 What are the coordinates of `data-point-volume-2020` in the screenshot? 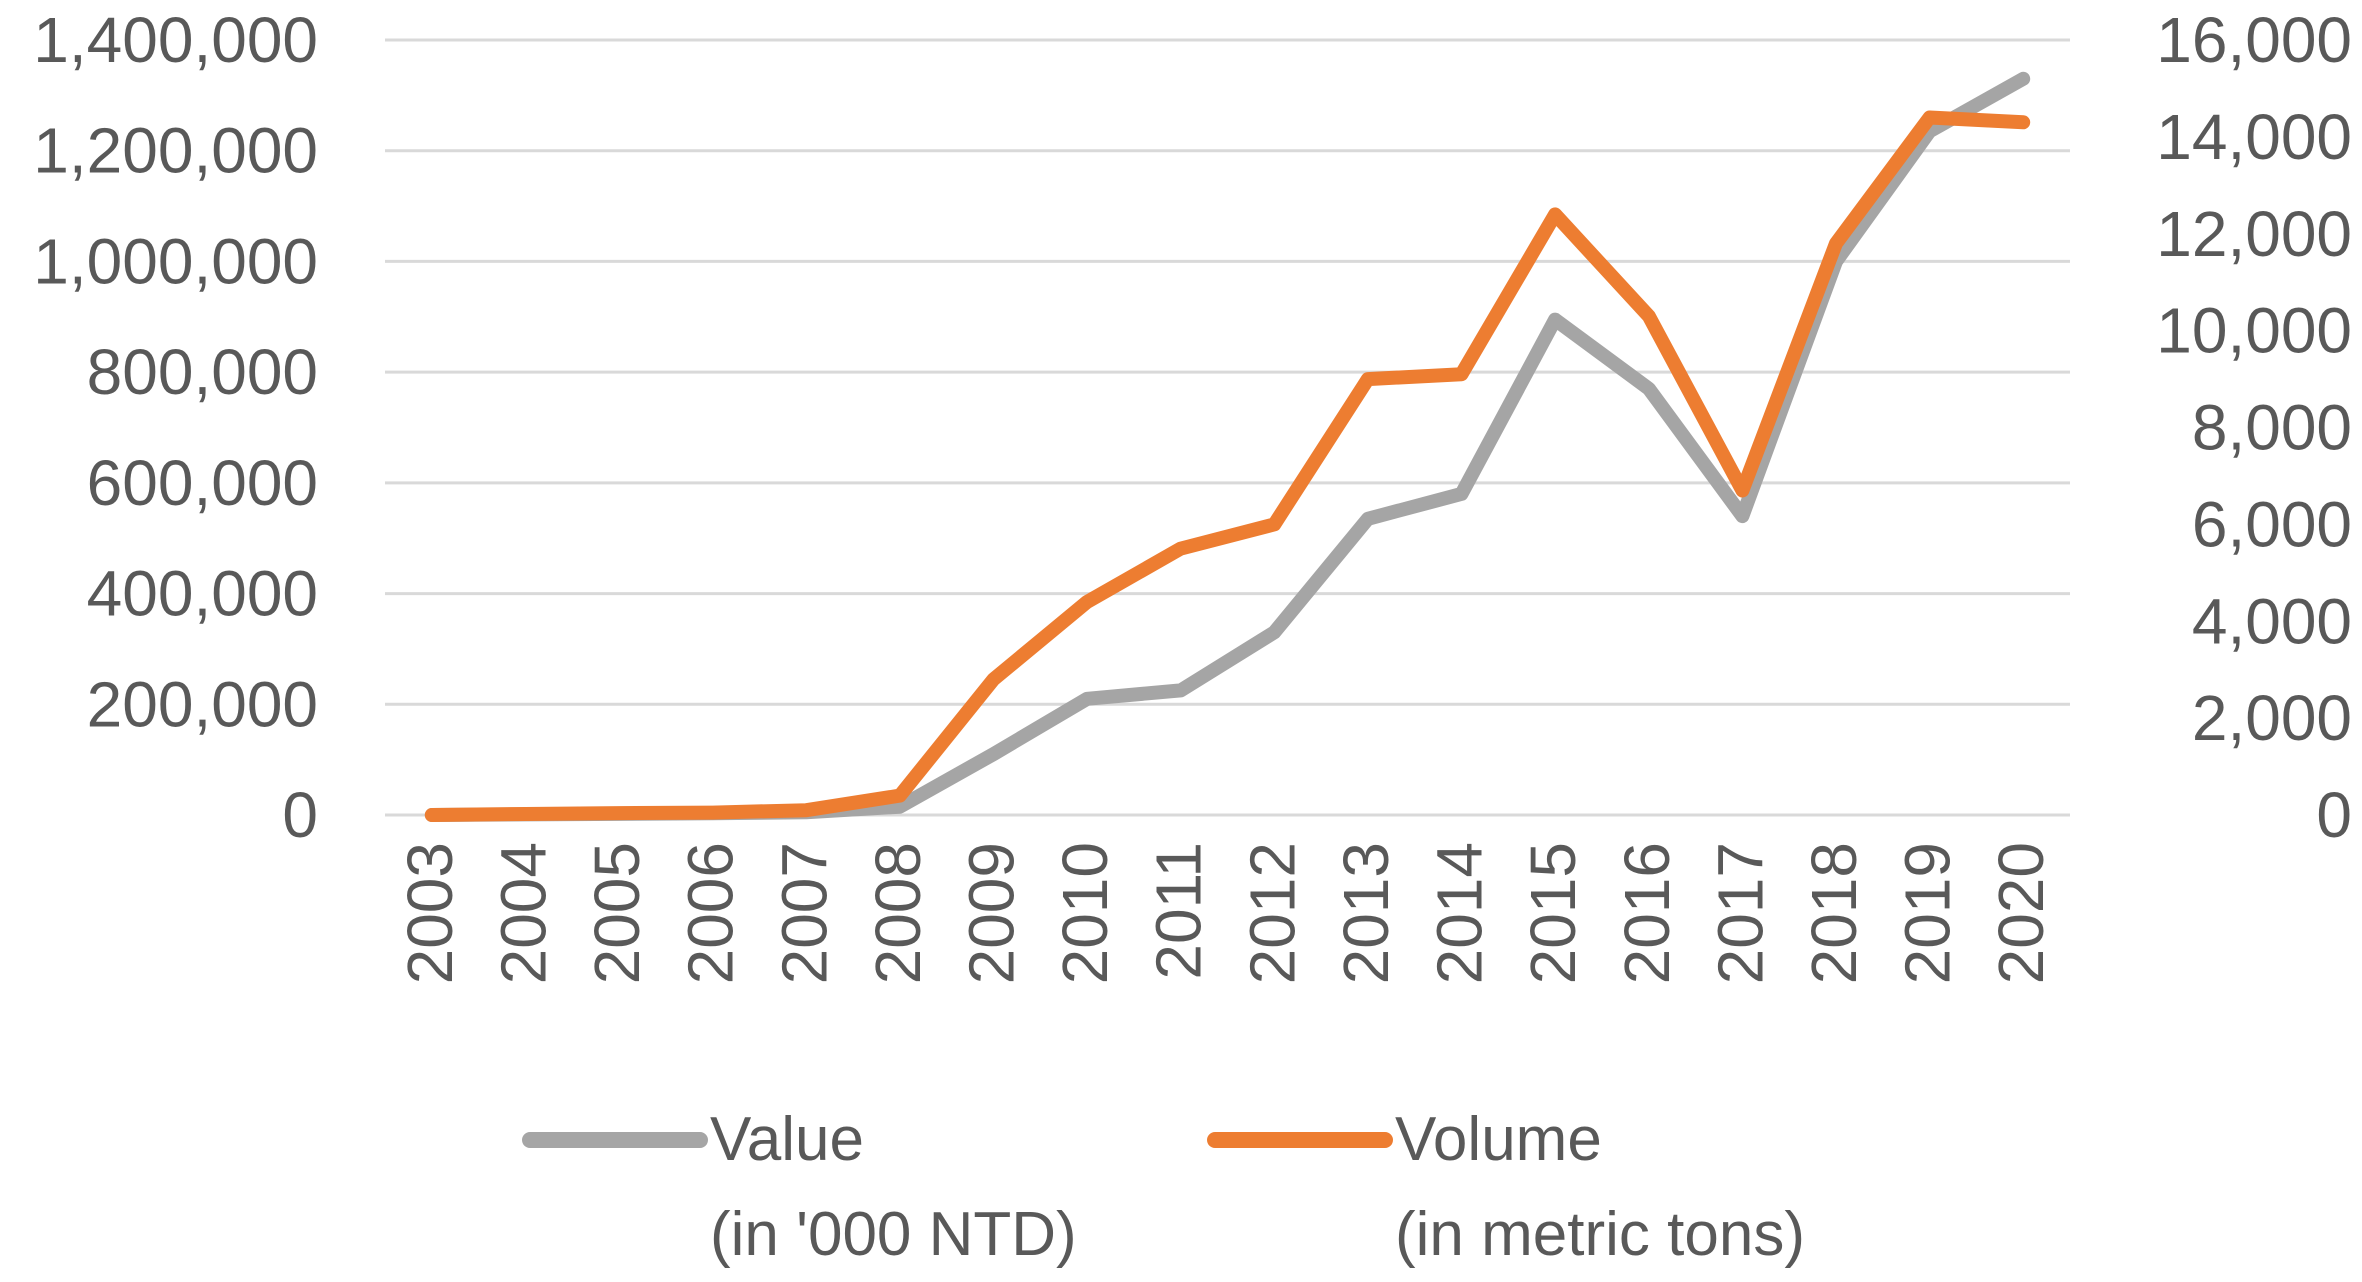 It's located at (2023, 122).